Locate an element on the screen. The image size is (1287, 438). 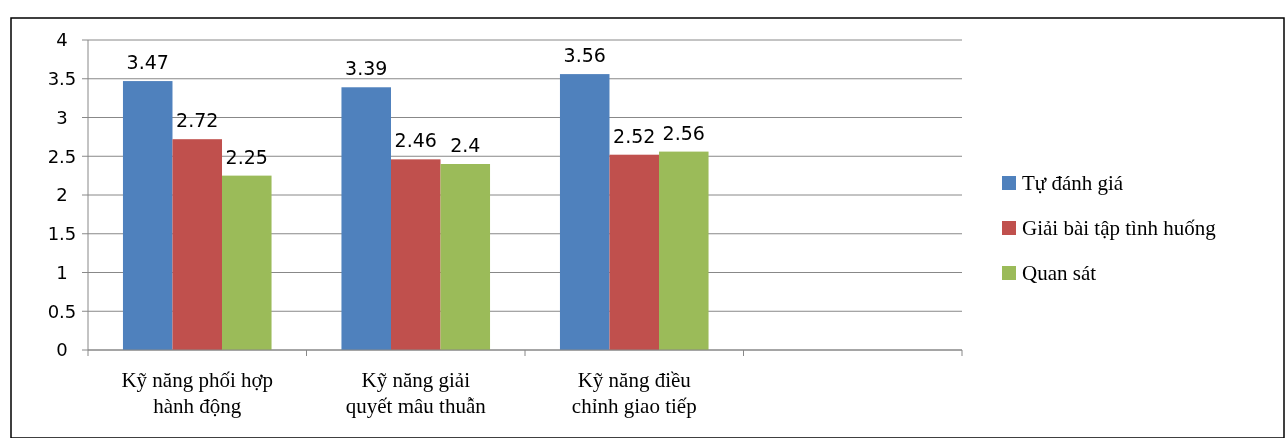
y-tick-label: 3 is located at coordinates (62, 117).